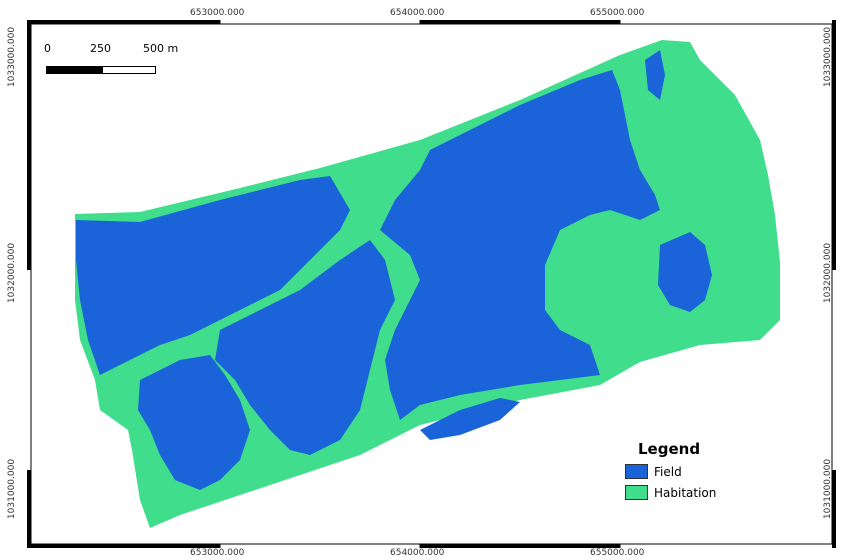 Image resolution: width=845 pixels, height=560 pixels. Describe the element at coordinates (685, 492) in the screenshot. I see `legend-label-habitation: Habitation` at that location.